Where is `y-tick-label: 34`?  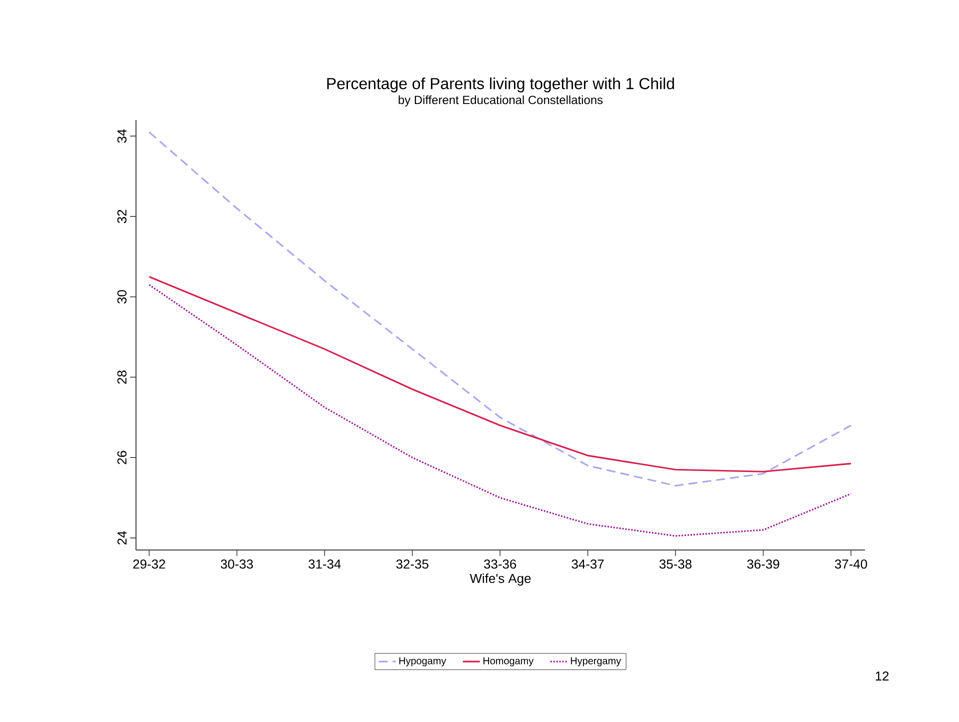
y-tick-label: 34 is located at coordinates (122, 136).